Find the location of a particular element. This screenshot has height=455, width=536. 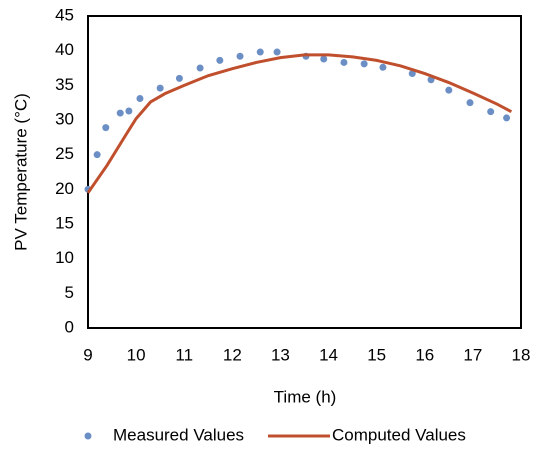

y-tick-label: 35 is located at coordinates (64, 84).